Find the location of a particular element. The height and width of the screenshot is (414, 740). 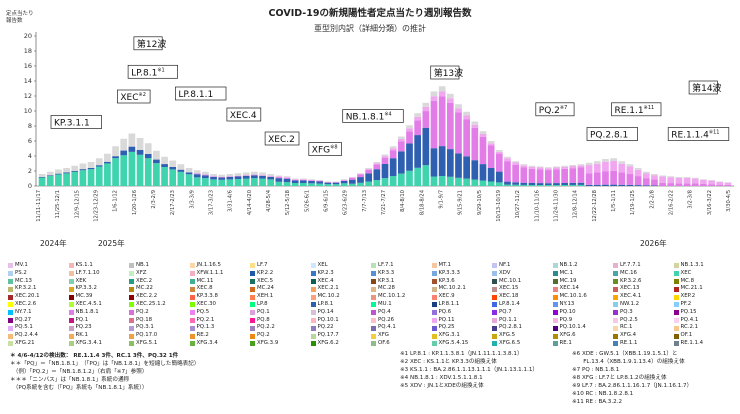

legend-item: PQ.7 is located at coordinates (522, 313).